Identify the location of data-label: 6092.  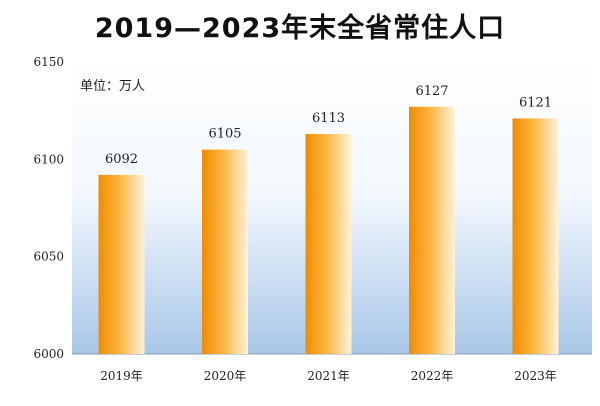
(121, 159).